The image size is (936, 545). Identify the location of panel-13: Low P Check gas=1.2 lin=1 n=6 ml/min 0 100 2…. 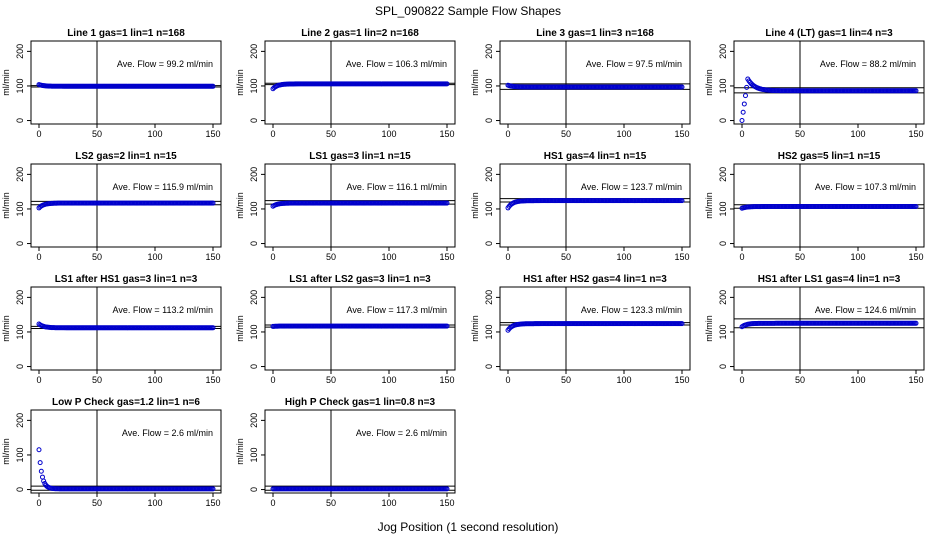
(111, 452).